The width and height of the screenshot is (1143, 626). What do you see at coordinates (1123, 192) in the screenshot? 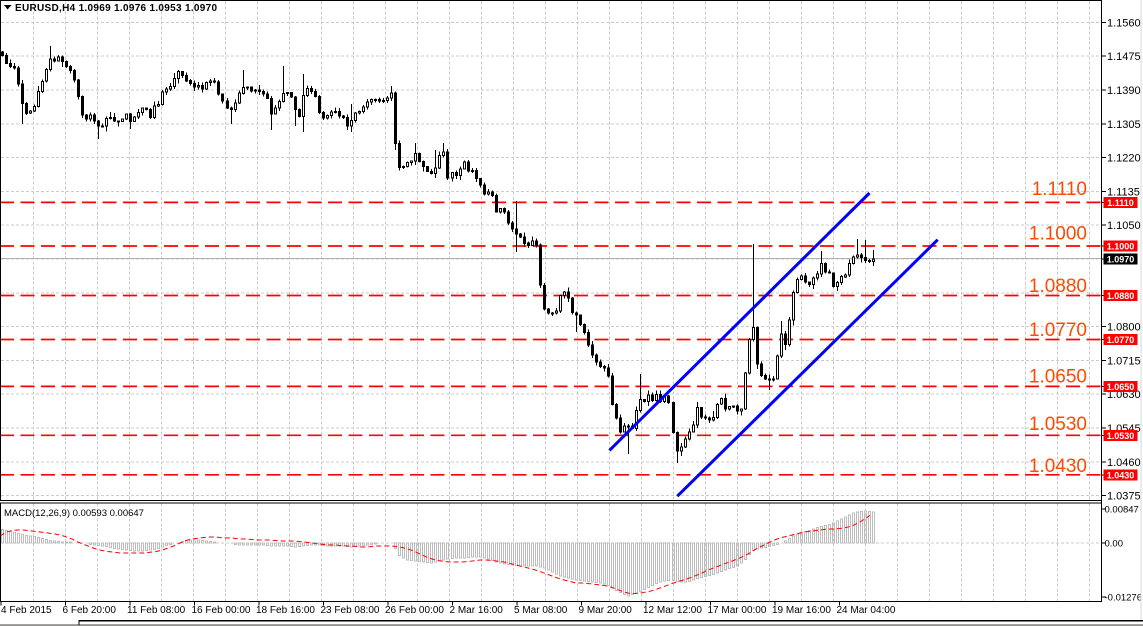
I see `svg-text: 1.1135` at bounding box center [1123, 192].